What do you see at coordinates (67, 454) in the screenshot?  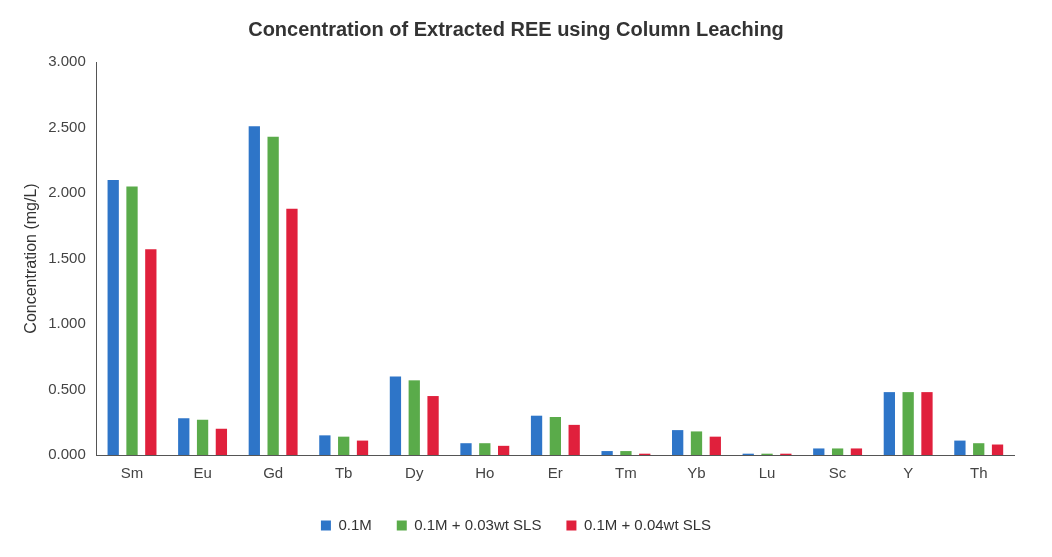 I see `y-tick-label: 0.000` at bounding box center [67, 454].